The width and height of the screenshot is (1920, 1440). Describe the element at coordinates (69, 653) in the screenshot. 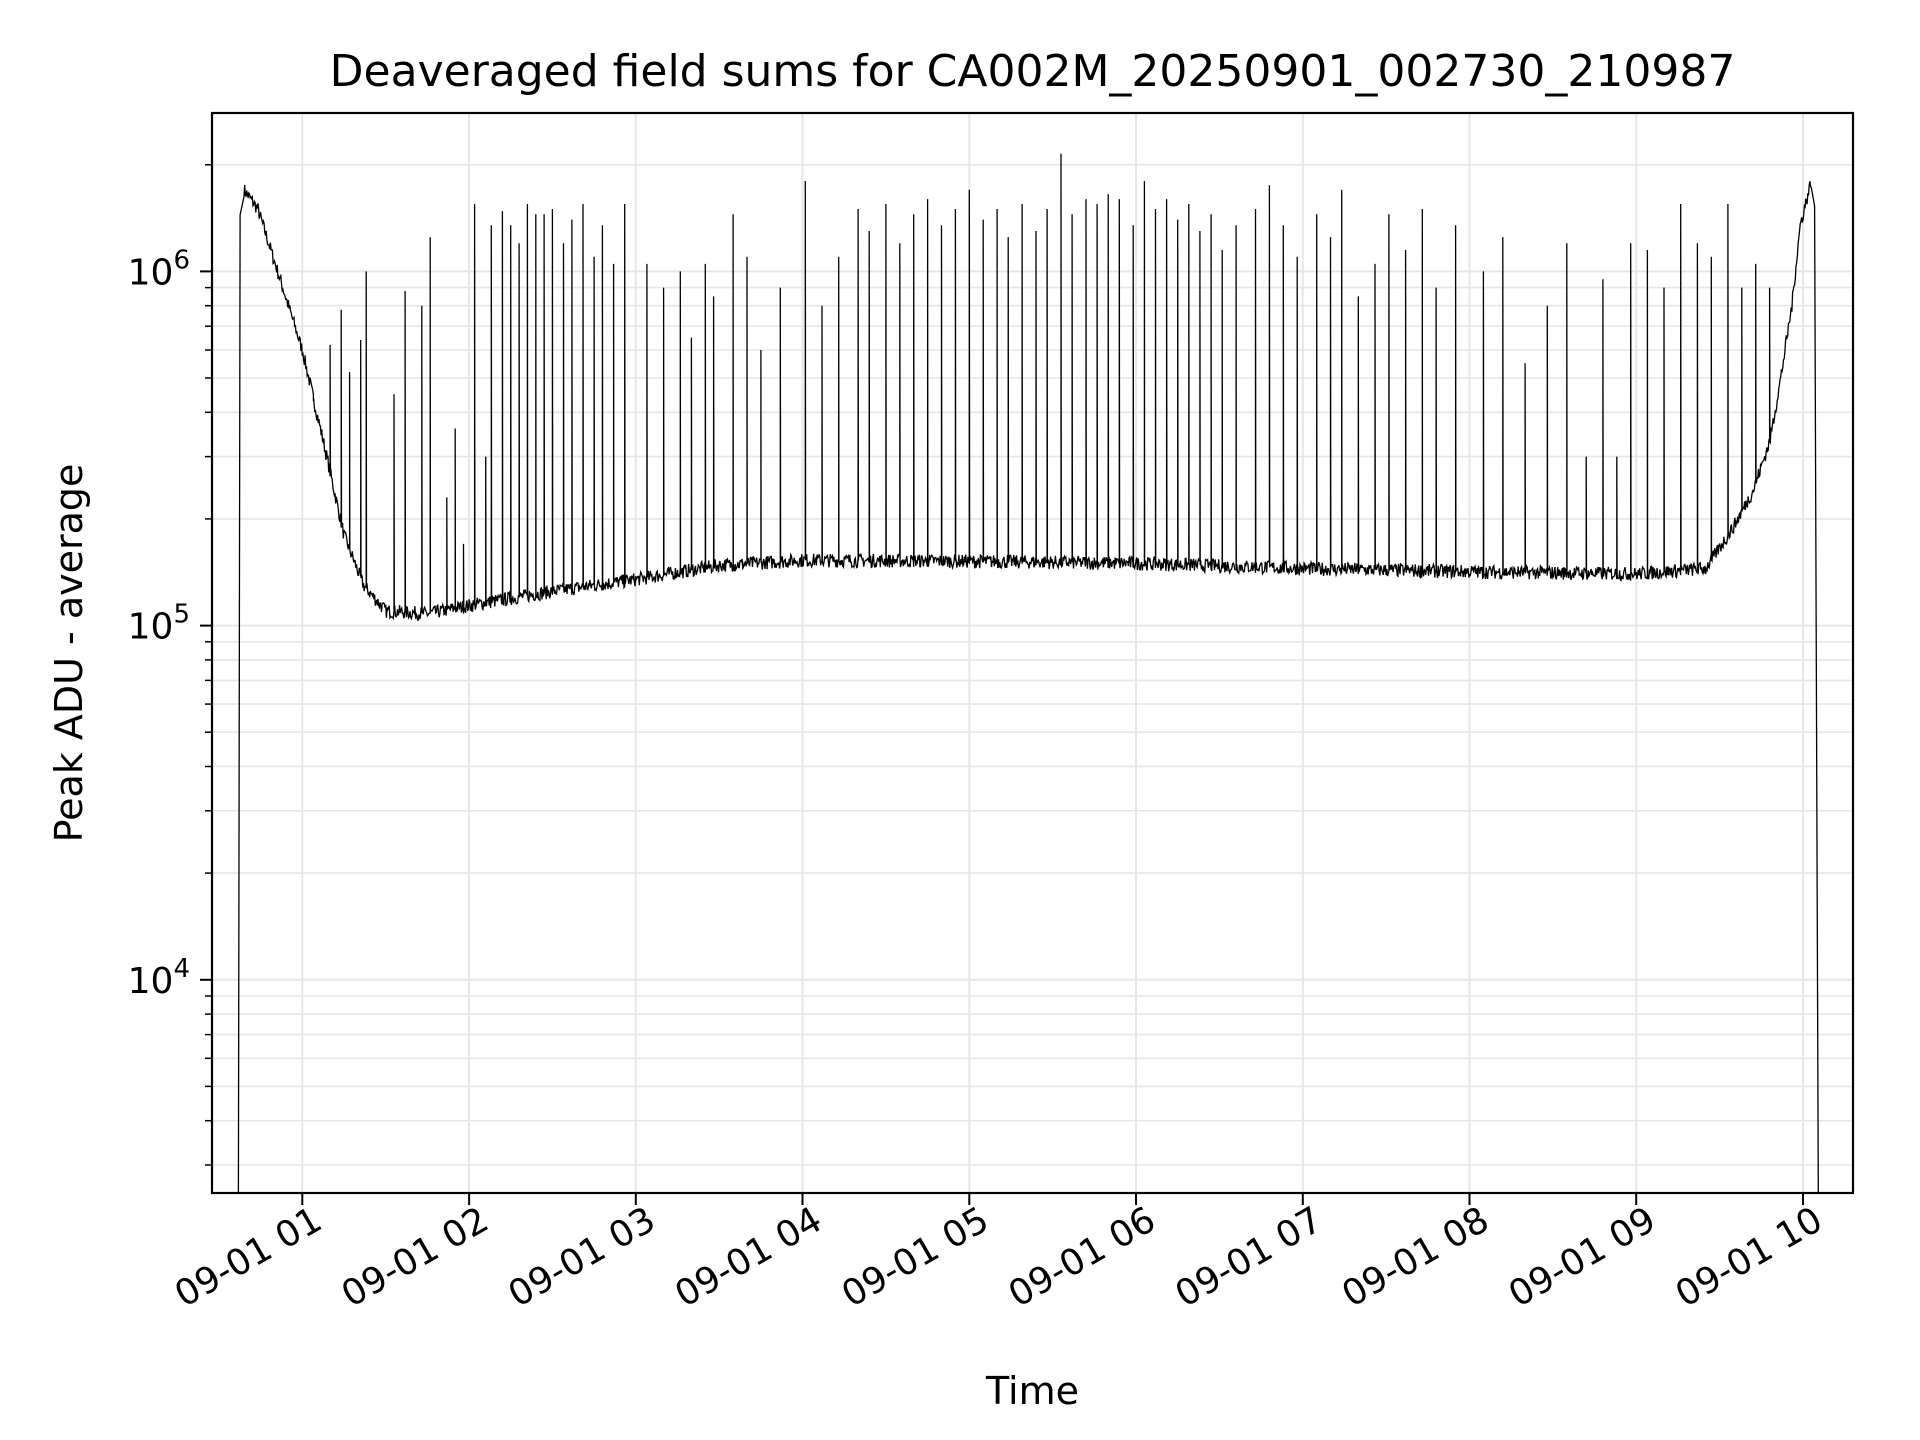

I see `y-axis-label: Peak ADU - average` at that location.